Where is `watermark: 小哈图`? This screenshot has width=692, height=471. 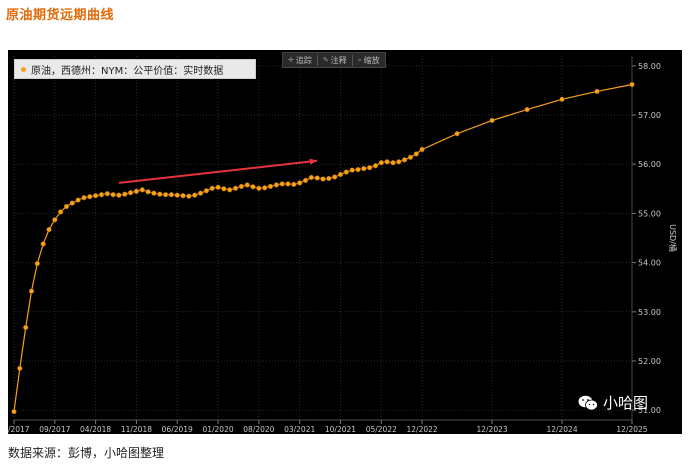 watermark: 小哈图 is located at coordinates (613, 402).